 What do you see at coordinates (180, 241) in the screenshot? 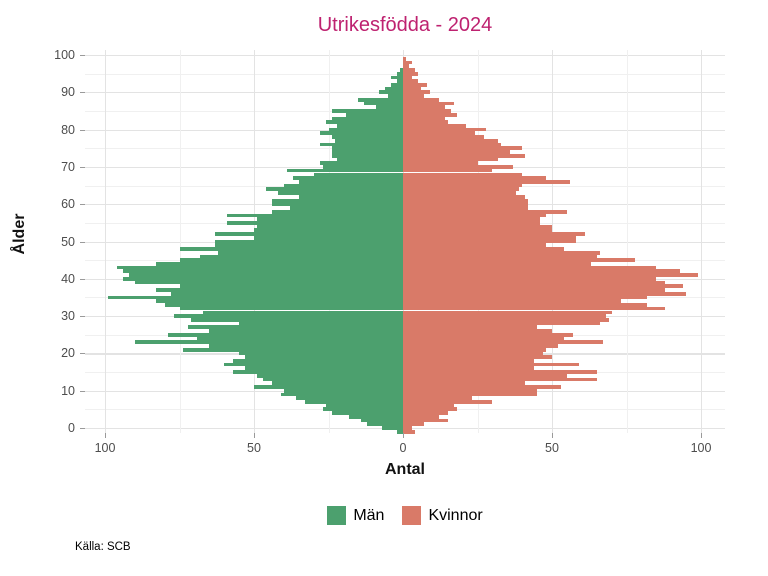
I see `v-gridline` at bounding box center [180, 241].